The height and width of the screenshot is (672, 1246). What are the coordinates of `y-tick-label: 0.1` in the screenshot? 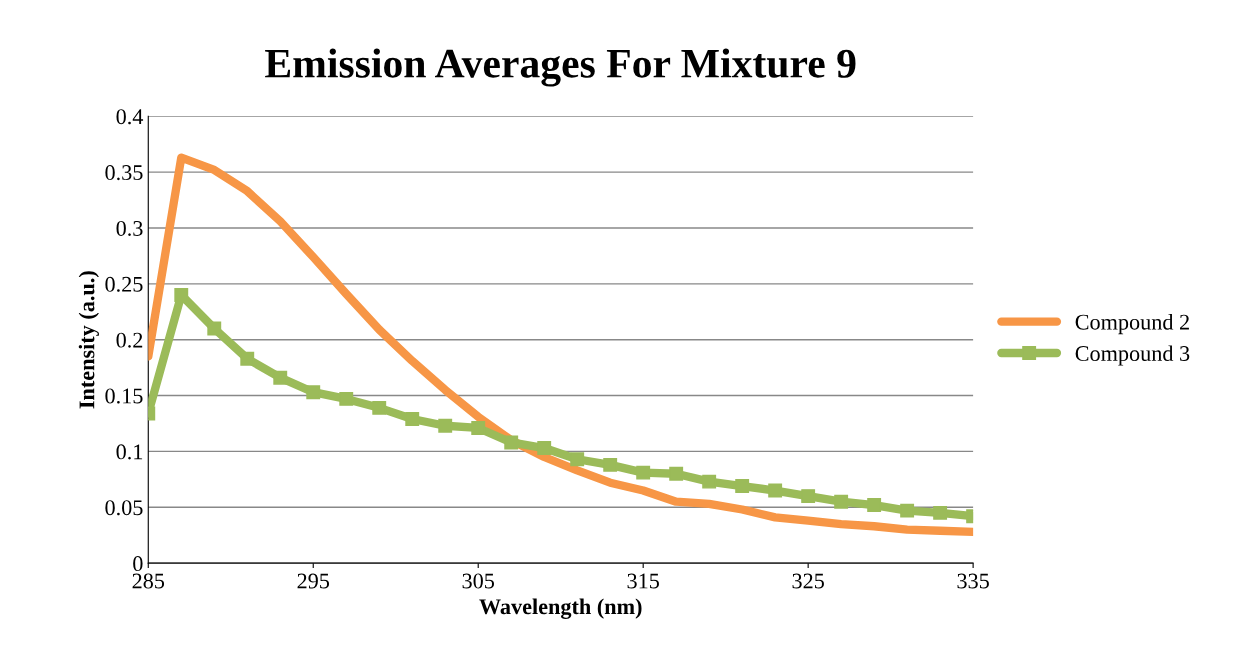 It's located at (129, 452).